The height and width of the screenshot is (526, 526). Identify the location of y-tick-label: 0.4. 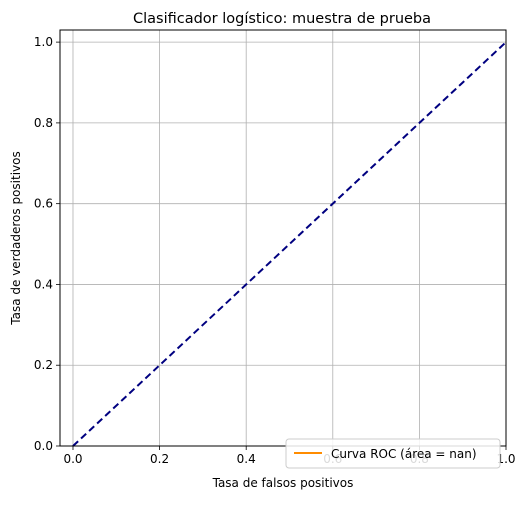
(43, 284).